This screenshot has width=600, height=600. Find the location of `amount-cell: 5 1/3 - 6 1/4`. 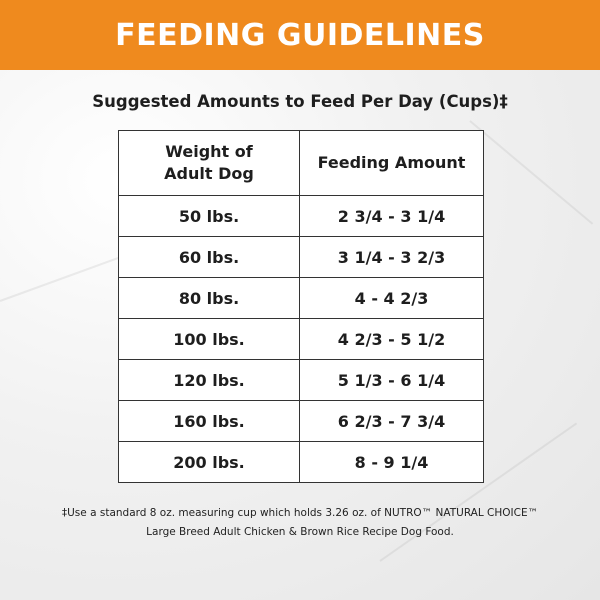

amount-cell: 5 1/3 - 6 1/4 is located at coordinates (391, 380).